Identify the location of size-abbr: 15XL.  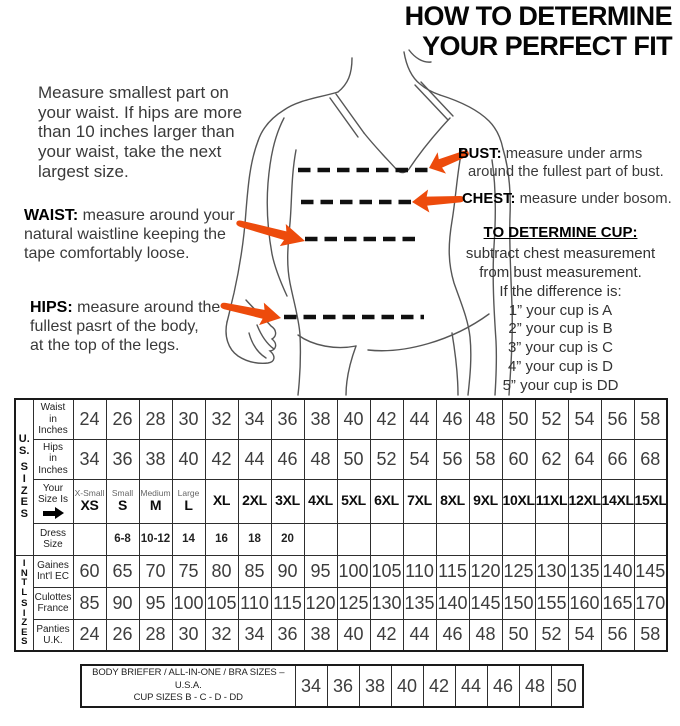
(650, 500).